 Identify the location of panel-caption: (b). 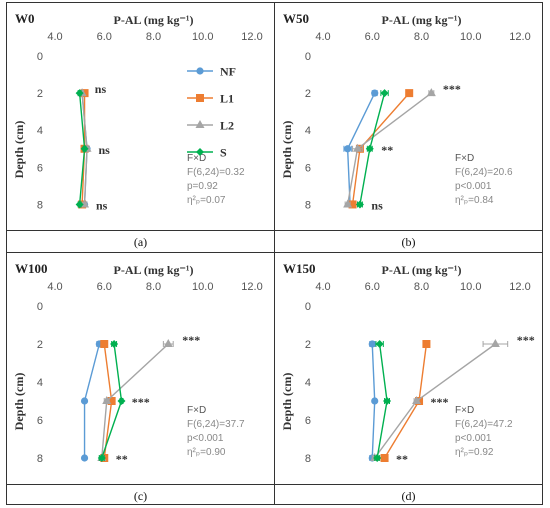
(409, 242).